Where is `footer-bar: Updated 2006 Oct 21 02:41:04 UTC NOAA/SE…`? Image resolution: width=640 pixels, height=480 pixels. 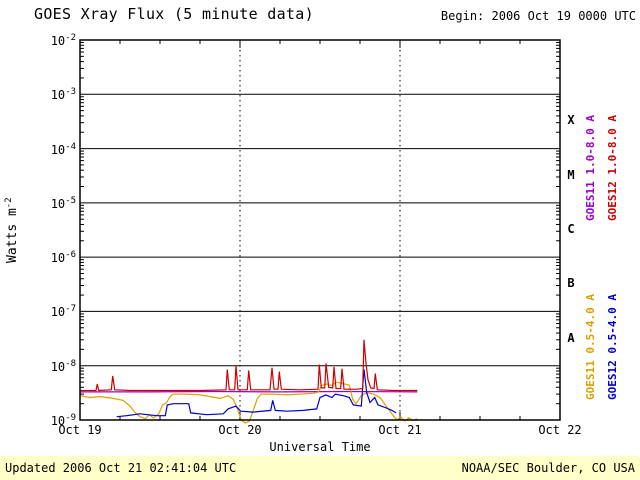 footer-bar: Updated 2006 Oct 21 02:41:04 UTC NOAA/SE… is located at coordinates (320, 468).